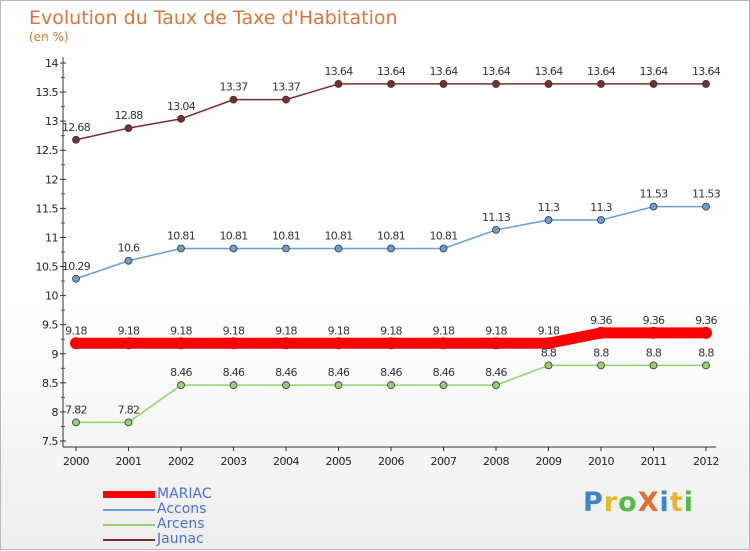 The width and height of the screenshot is (750, 551). What do you see at coordinates (182, 509) in the screenshot?
I see `legend-label: Accons` at bounding box center [182, 509].